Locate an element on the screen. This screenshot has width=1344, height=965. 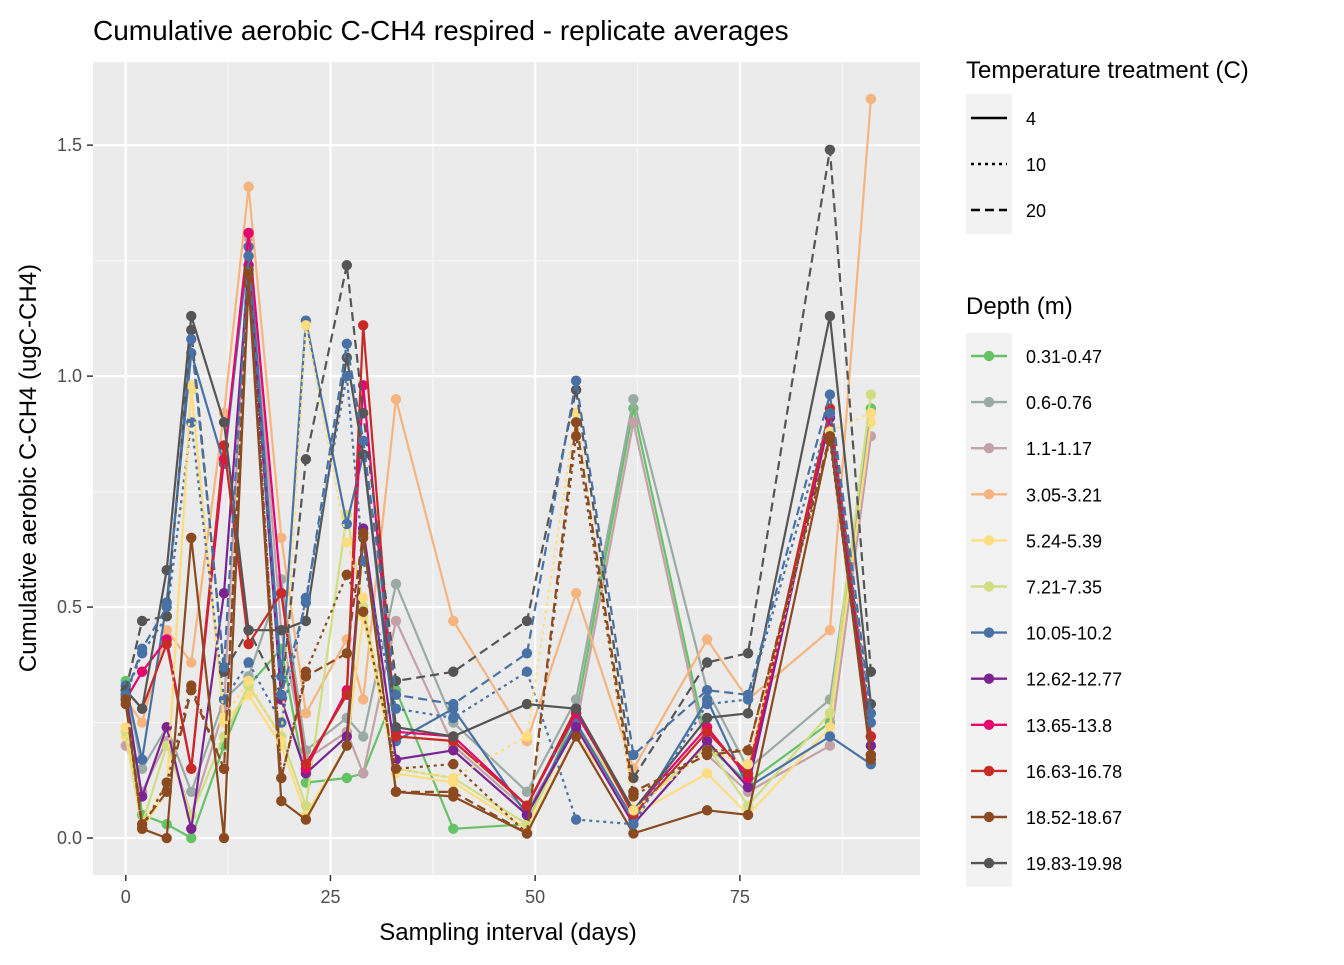
legend-color-label: 16.63-16.78 is located at coordinates (1074, 772).